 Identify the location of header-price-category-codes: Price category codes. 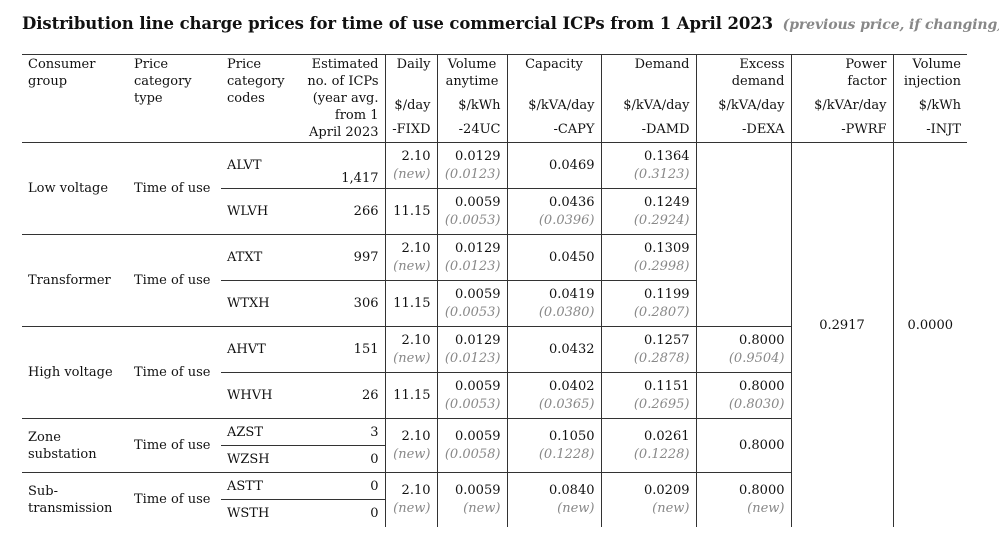
(256, 81).